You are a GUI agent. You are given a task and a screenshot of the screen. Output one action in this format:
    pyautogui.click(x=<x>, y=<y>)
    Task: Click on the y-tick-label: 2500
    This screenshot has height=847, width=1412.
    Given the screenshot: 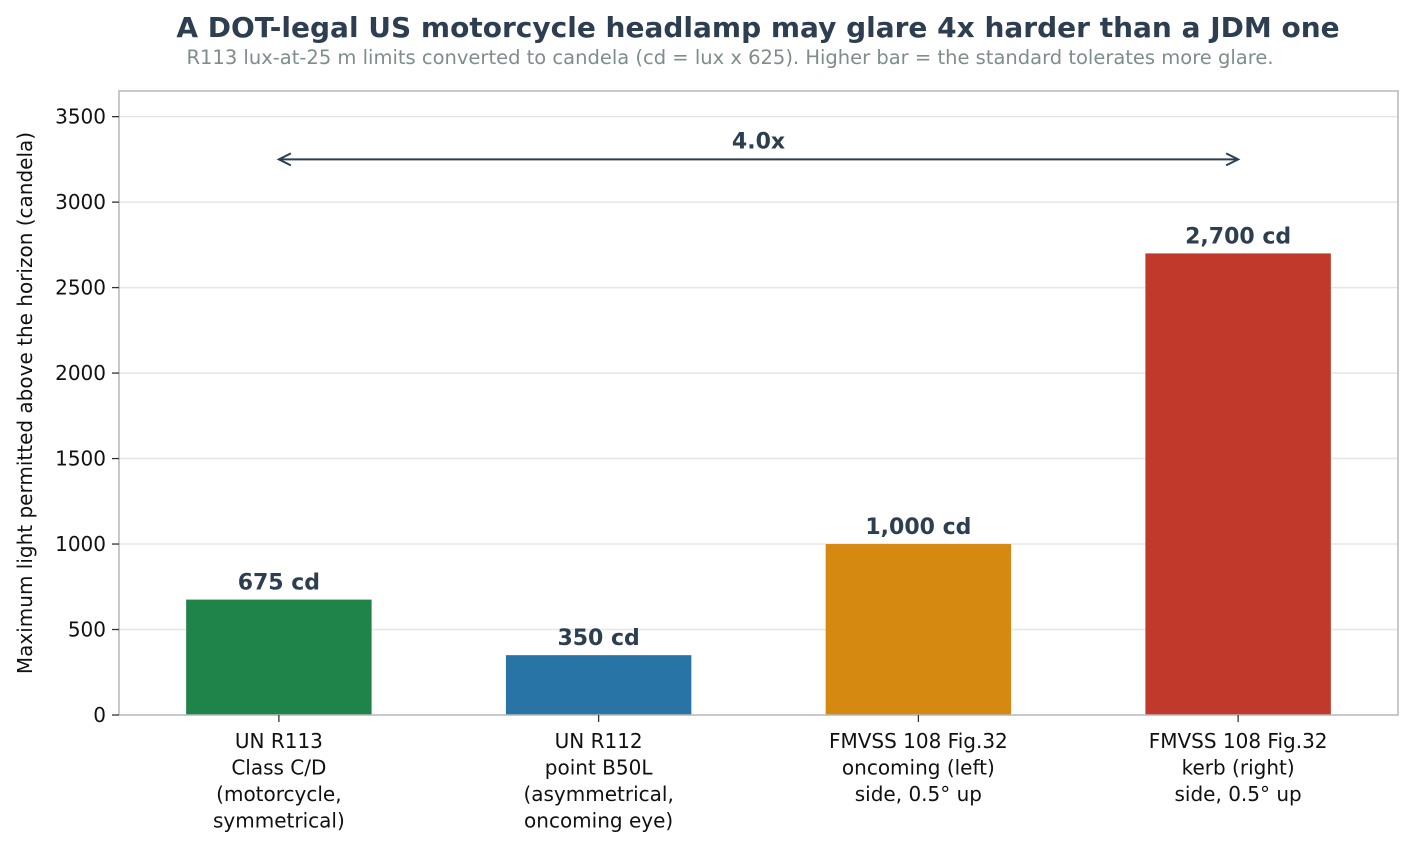 What is the action you would take?
    pyautogui.click(x=80, y=288)
    